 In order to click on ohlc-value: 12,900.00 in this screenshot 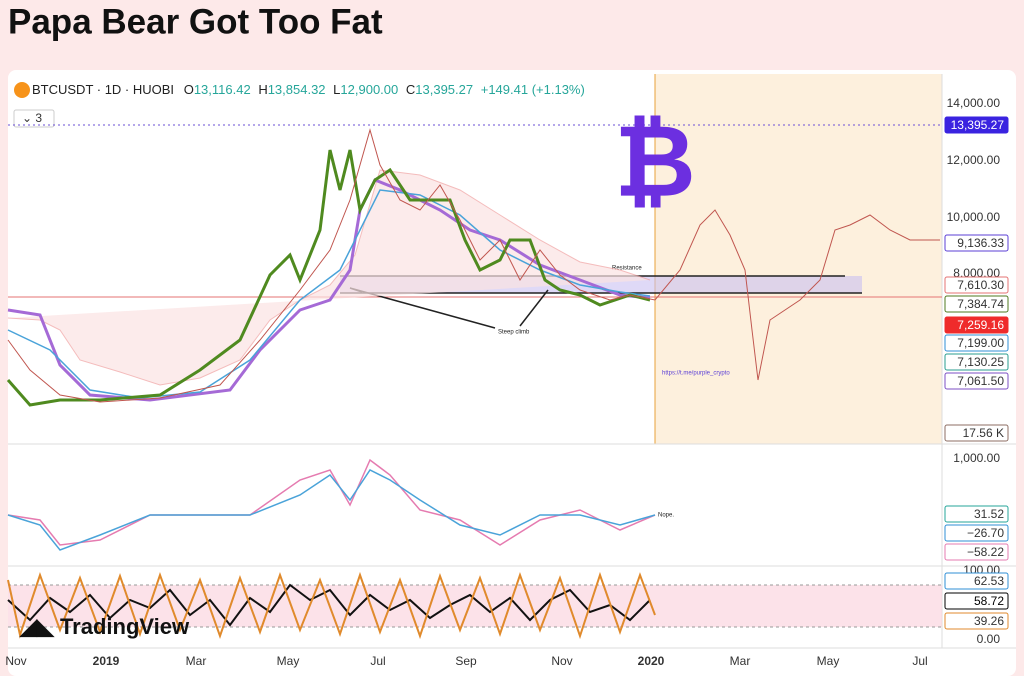, I will do `click(369, 89)`.